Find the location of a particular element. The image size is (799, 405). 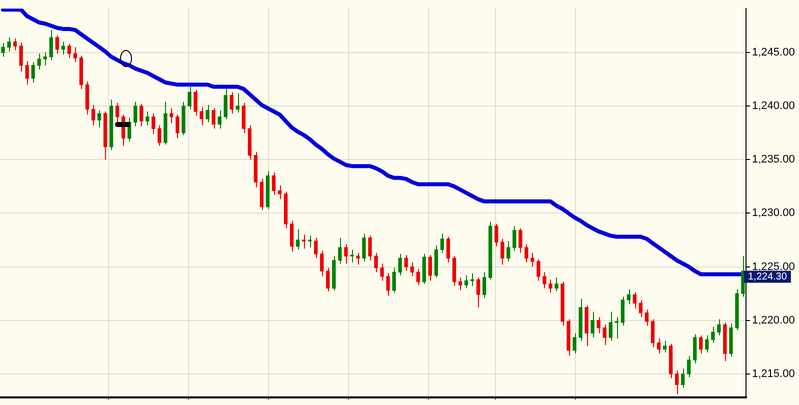

text: 1,224.30 is located at coordinates (768, 277).